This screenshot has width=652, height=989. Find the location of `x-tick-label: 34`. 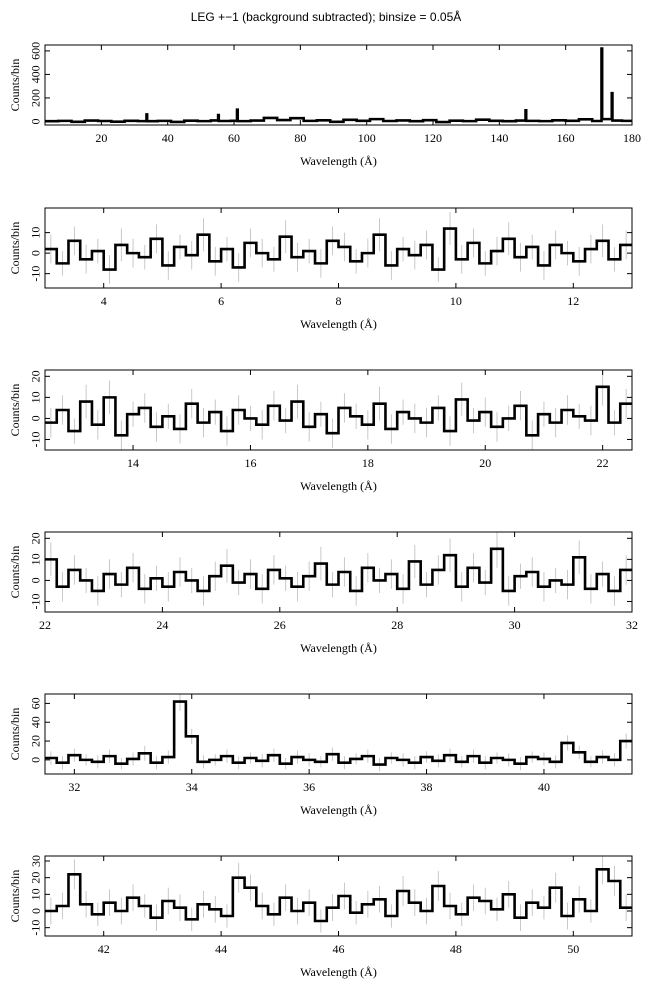

x-tick-label: 34 is located at coordinates (192, 787).